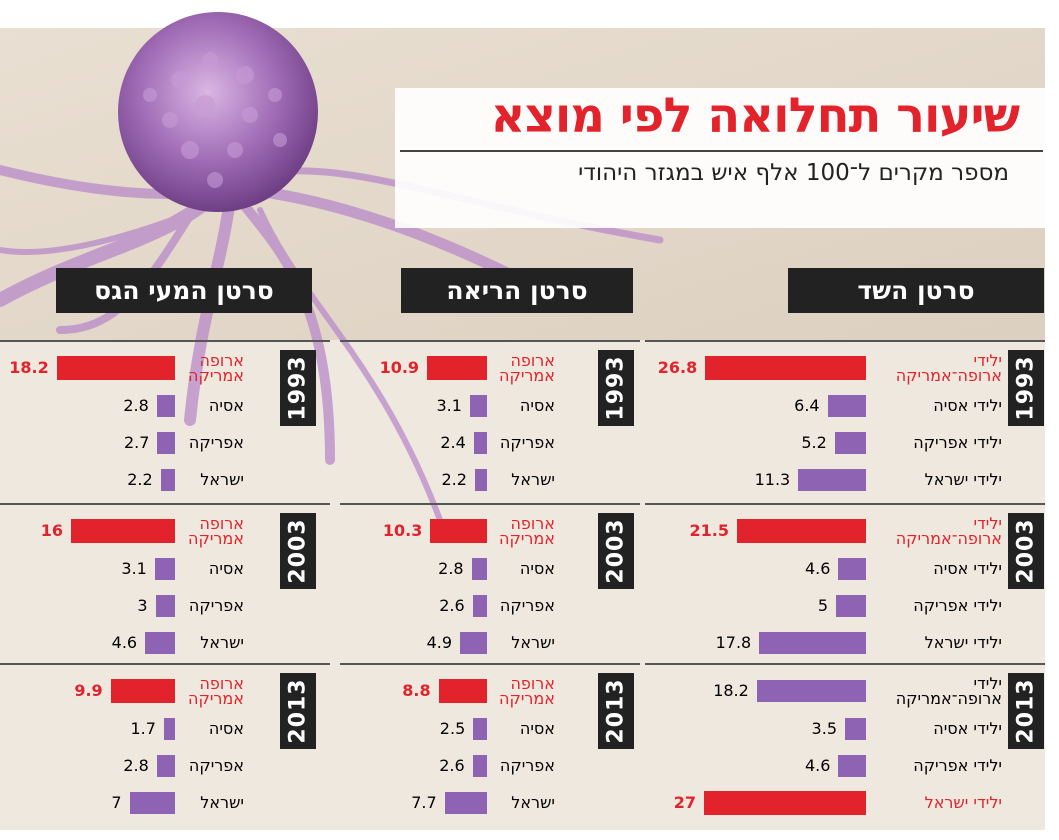 Image resolution: width=1059 pixels, height=840 pixels. Describe the element at coordinates (677, 367) in the screenshot. I see `data-label: 26.8` at that location.